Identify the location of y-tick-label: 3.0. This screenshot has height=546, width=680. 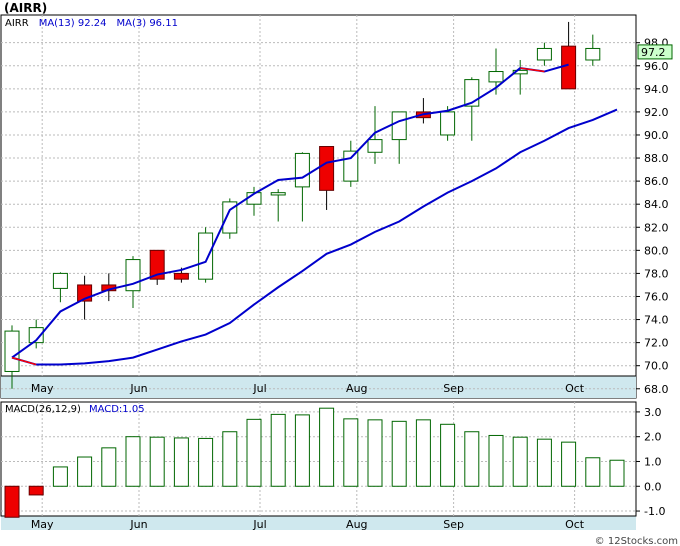
(653, 412).